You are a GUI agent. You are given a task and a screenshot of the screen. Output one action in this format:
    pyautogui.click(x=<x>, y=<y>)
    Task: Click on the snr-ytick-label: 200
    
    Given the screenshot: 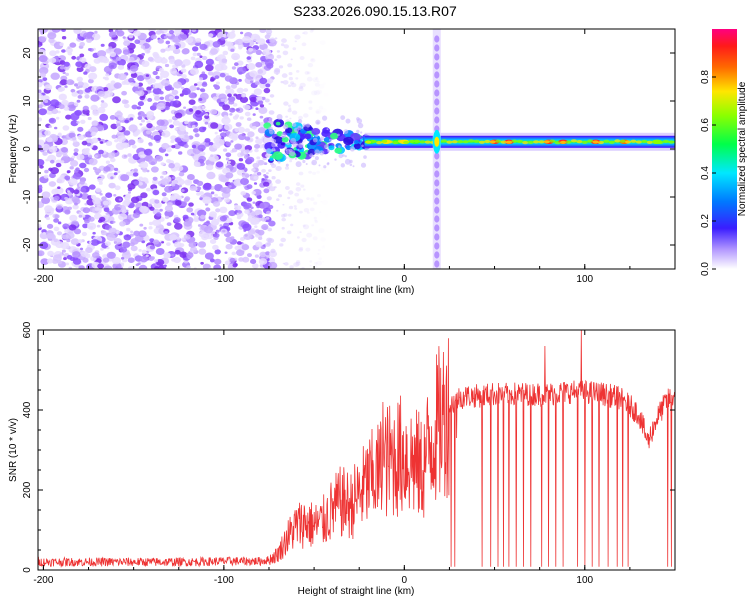 What is the action you would take?
    pyautogui.click(x=27, y=489)
    